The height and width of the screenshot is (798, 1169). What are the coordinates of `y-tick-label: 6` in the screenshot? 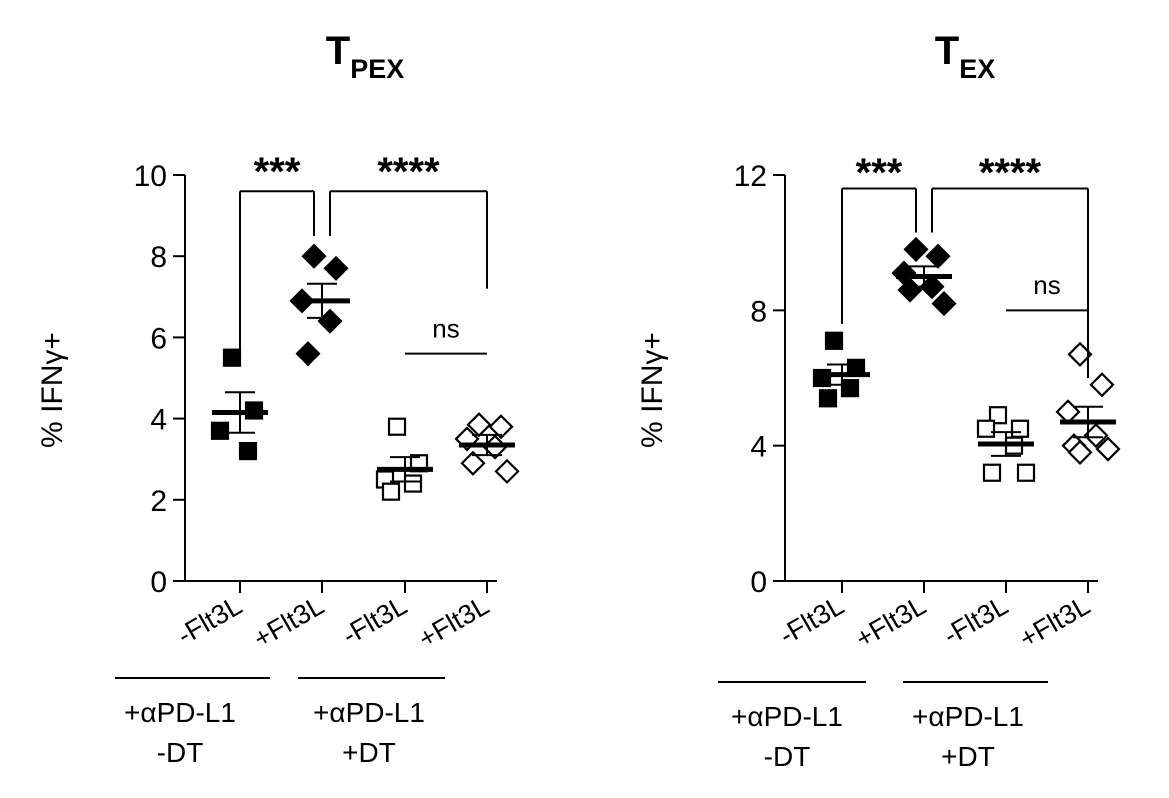 It's located at (158, 338).